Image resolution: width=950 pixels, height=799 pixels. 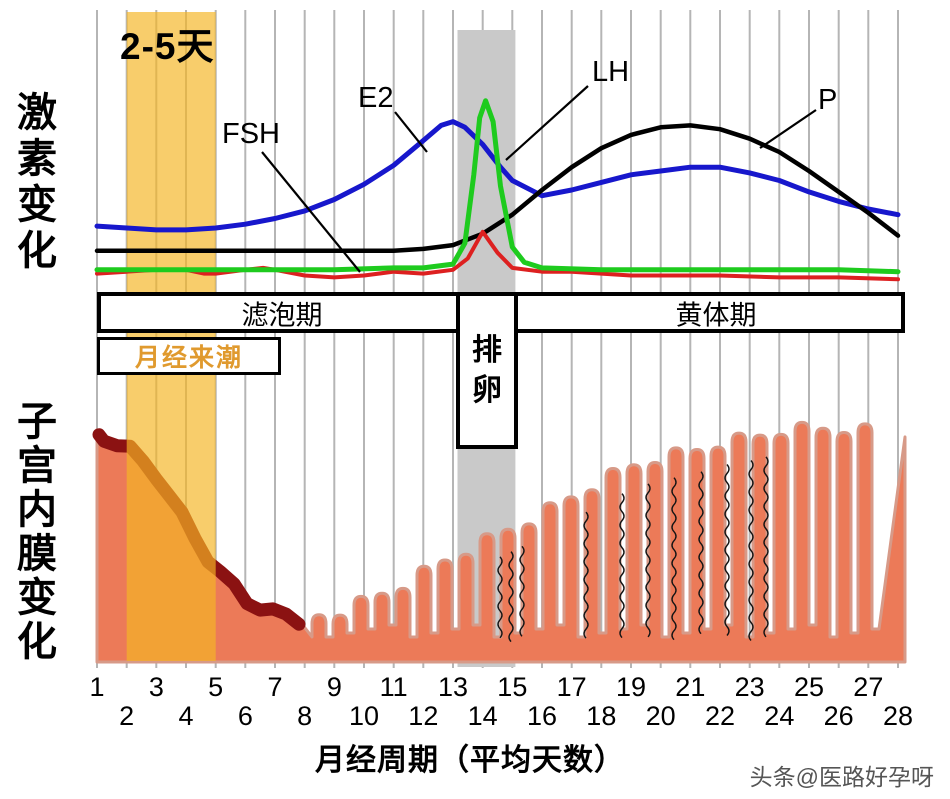 I want to click on day-tick-12: 12, so click(x=423, y=716).